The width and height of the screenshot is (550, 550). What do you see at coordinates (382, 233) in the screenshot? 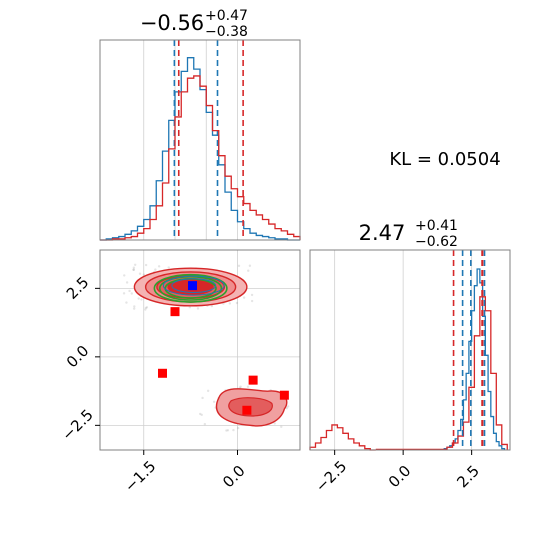
I see `panel-title: 2.47` at bounding box center [382, 233].